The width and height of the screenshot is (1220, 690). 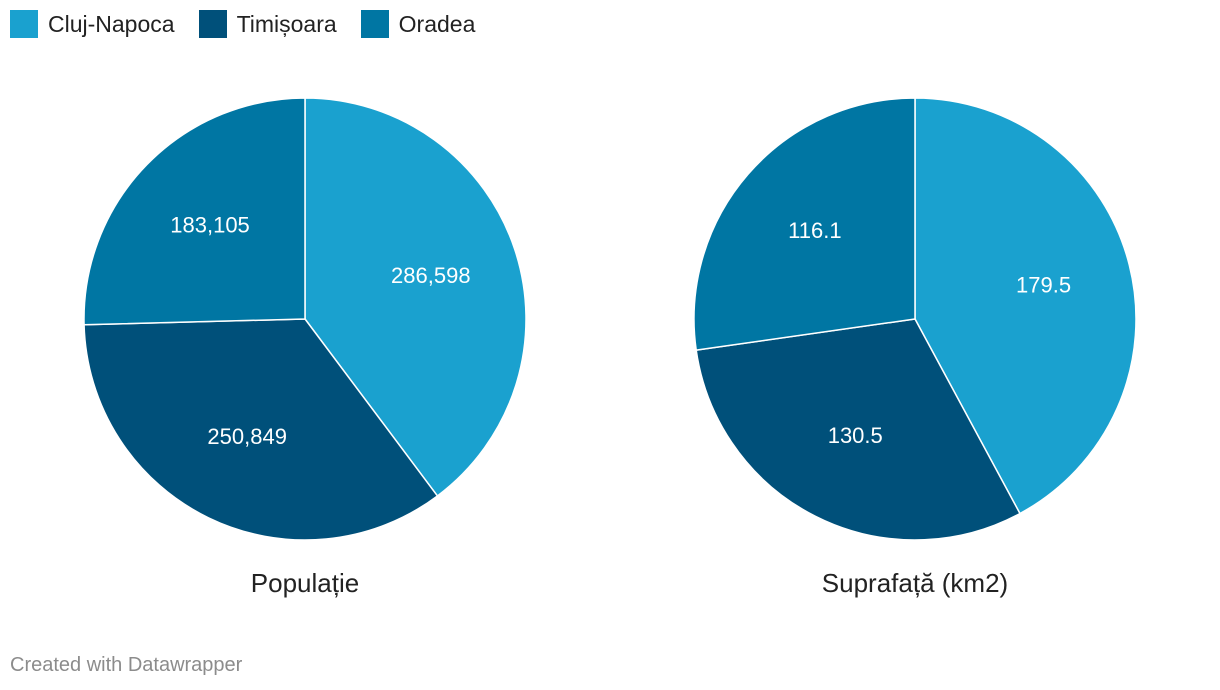 What do you see at coordinates (374, 24) in the screenshot?
I see `legend-swatch-oradea` at bounding box center [374, 24].